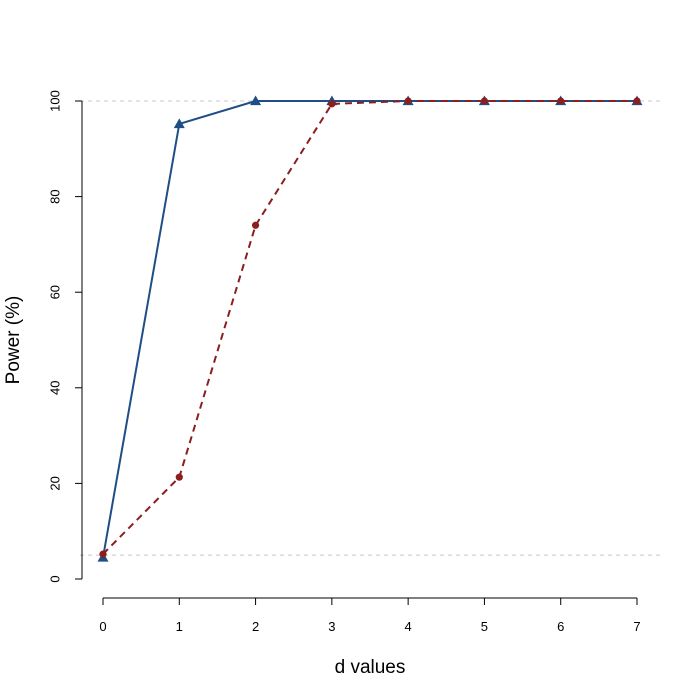 This screenshot has width=700, height=700. Describe the element at coordinates (54, 578) in the screenshot. I see `y-tick-label: 0` at that location.